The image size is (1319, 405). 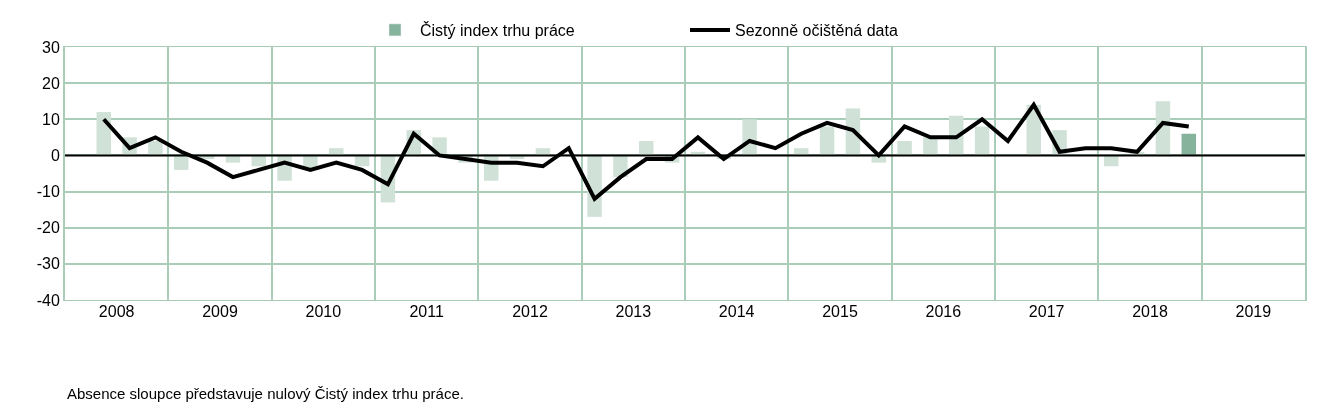 What do you see at coordinates (943, 311) in the screenshot?
I see `x-tick-label: 2016` at bounding box center [943, 311].